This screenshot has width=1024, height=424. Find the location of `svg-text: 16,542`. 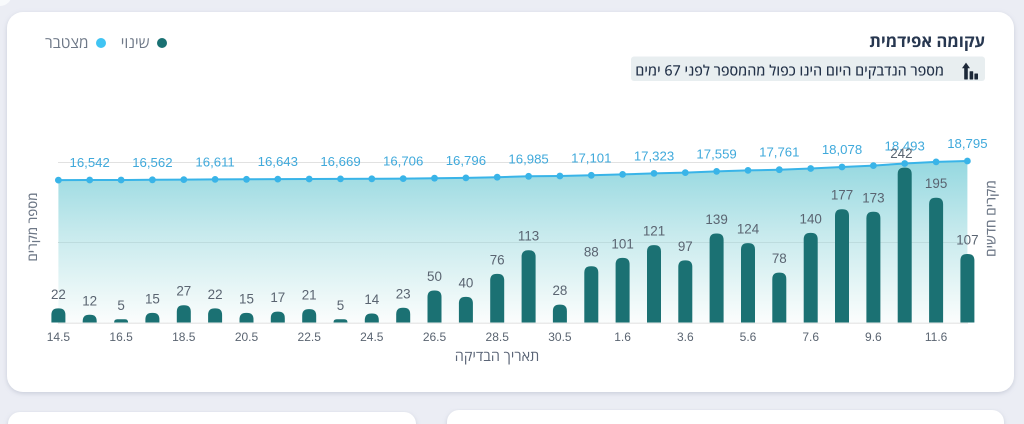

svg-text: 16,542 is located at coordinates (90, 162).